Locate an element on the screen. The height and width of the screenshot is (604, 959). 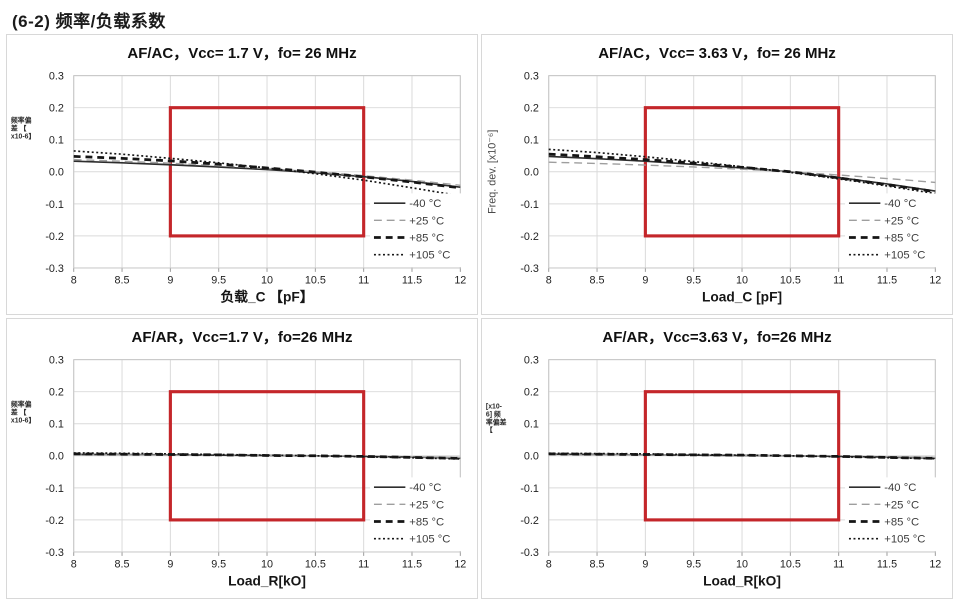
chart-title: AF/AC，Vcc= 3.63 V，fo= 26 MHz is located at coordinates (717, 53).